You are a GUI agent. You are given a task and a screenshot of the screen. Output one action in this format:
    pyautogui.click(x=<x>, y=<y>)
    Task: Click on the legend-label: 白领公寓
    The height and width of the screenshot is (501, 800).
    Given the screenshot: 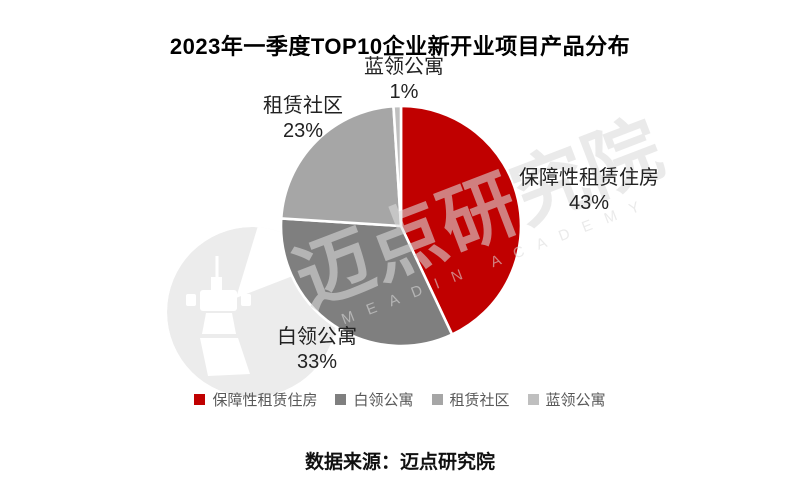 What is the action you would take?
    pyautogui.click(x=383, y=400)
    